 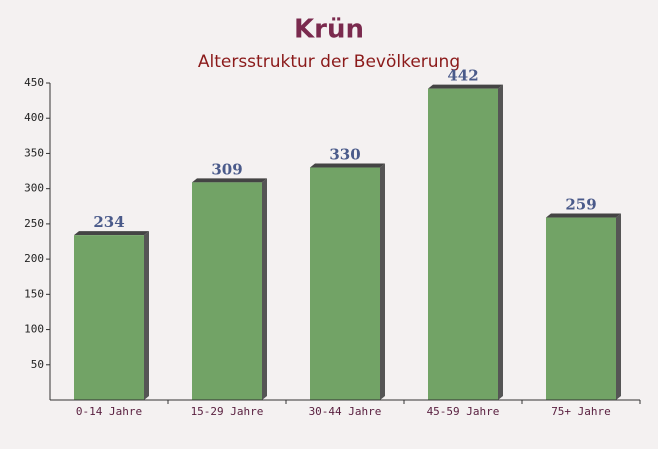 I want to click on value-label: 309, so click(x=226, y=169).